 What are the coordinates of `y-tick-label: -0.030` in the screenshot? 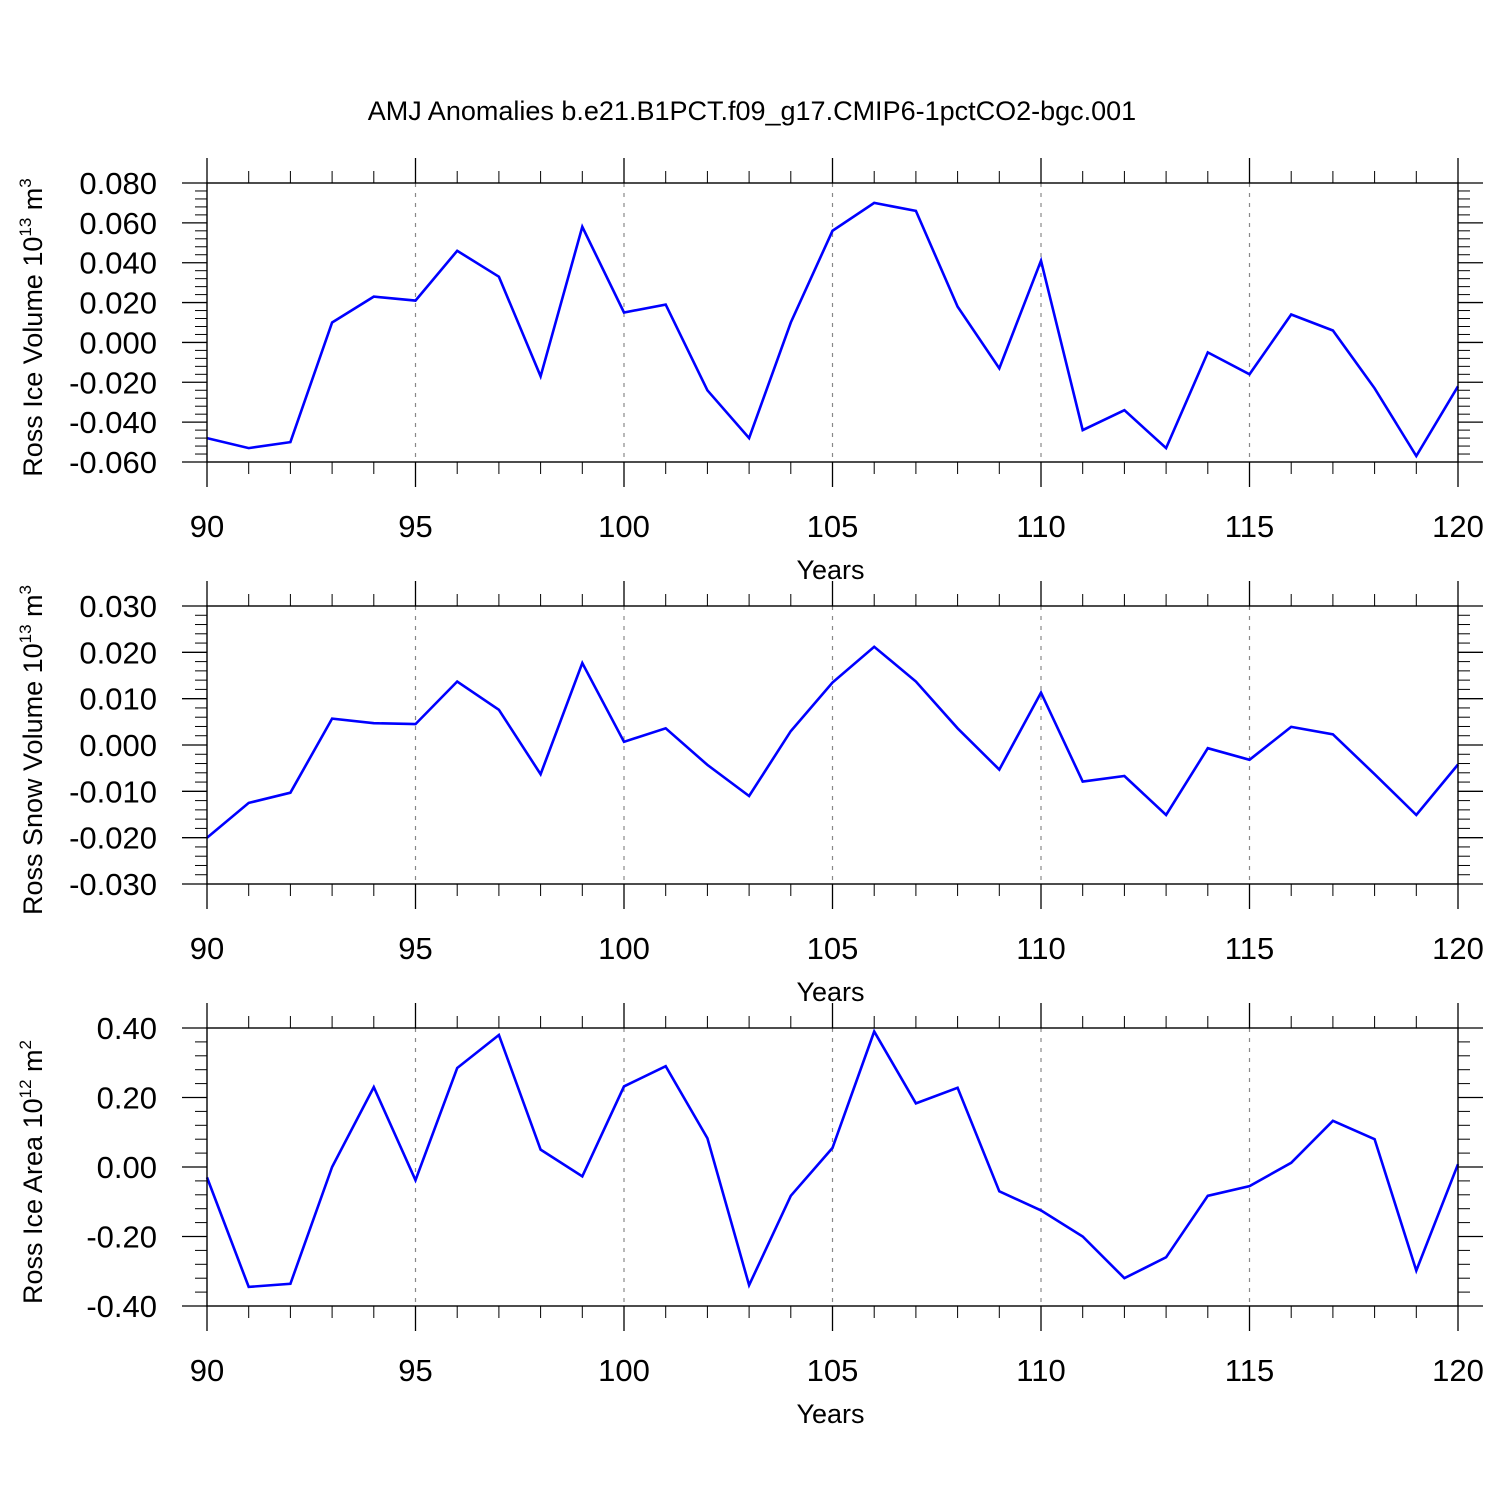 It's located at (113, 884).